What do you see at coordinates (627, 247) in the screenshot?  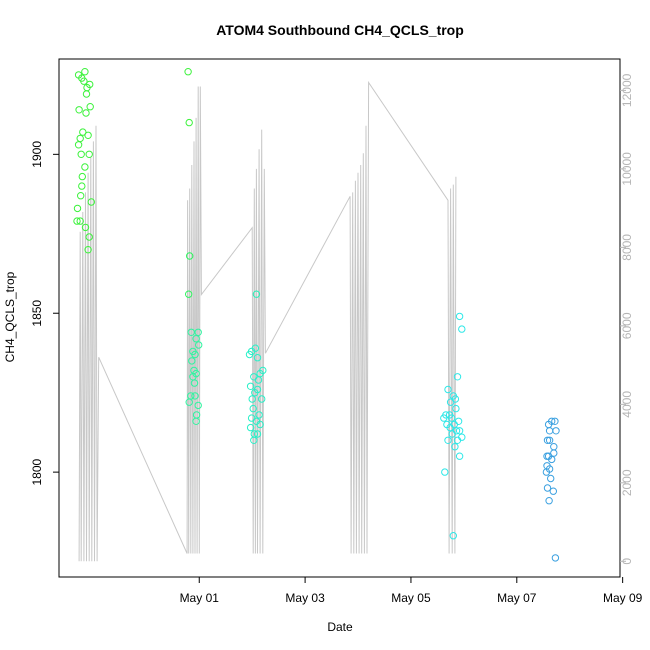 I see `y2-tick-label: 8000` at bounding box center [627, 247].